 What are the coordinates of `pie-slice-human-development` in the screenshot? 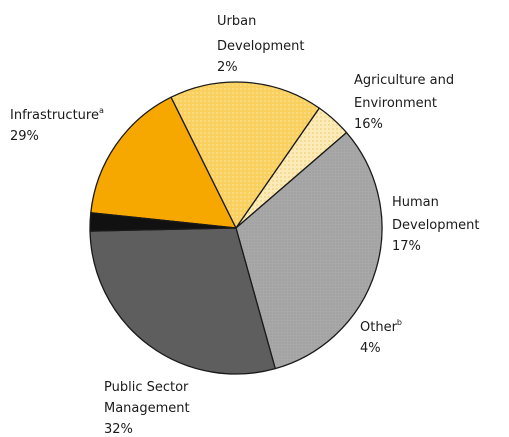 It's located at (245, 155).